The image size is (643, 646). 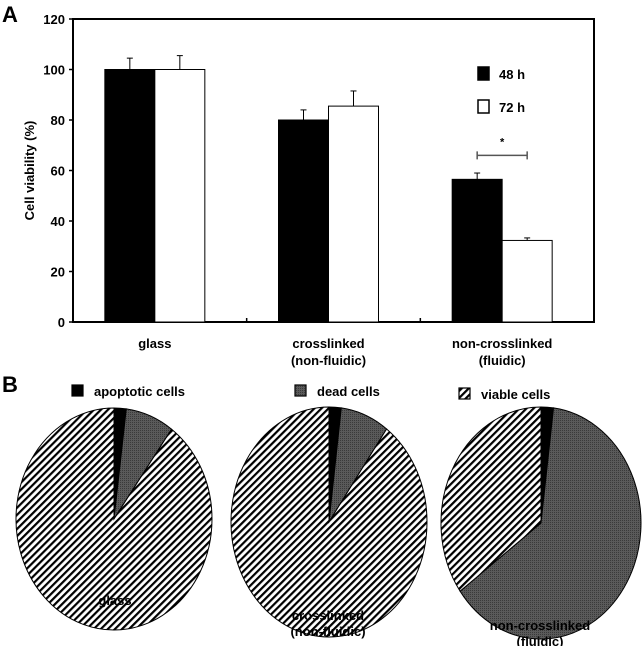 What do you see at coordinates (540, 640) in the screenshot?
I see `pie-label: (fluidic)` at bounding box center [540, 640].